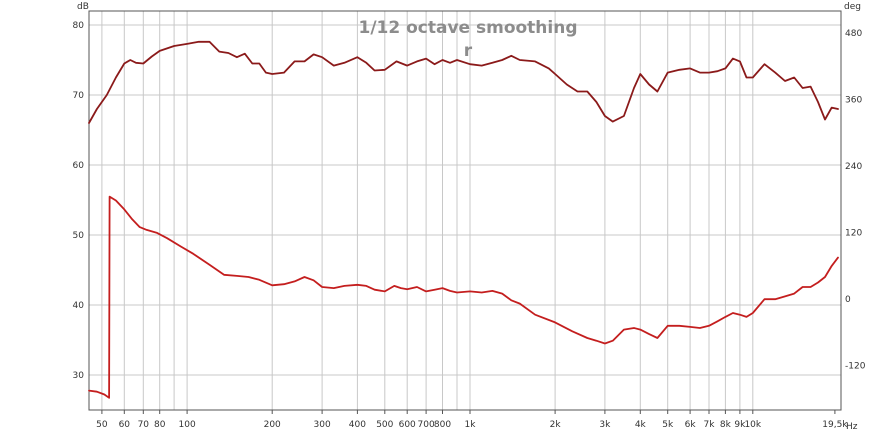 Image resolution: width=877 pixels, height=432 pixels. I want to click on x-tick-label: 100, so click(187, 425).